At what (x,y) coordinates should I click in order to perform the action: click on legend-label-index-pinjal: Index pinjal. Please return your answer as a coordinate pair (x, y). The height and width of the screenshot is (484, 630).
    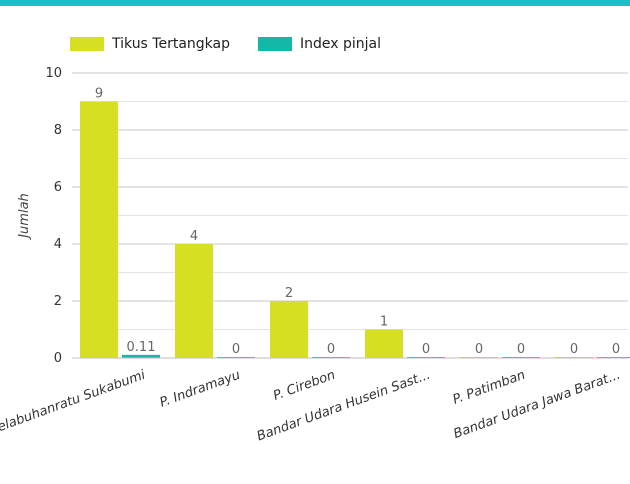
    Looking at the image, I should click on (341, 44).